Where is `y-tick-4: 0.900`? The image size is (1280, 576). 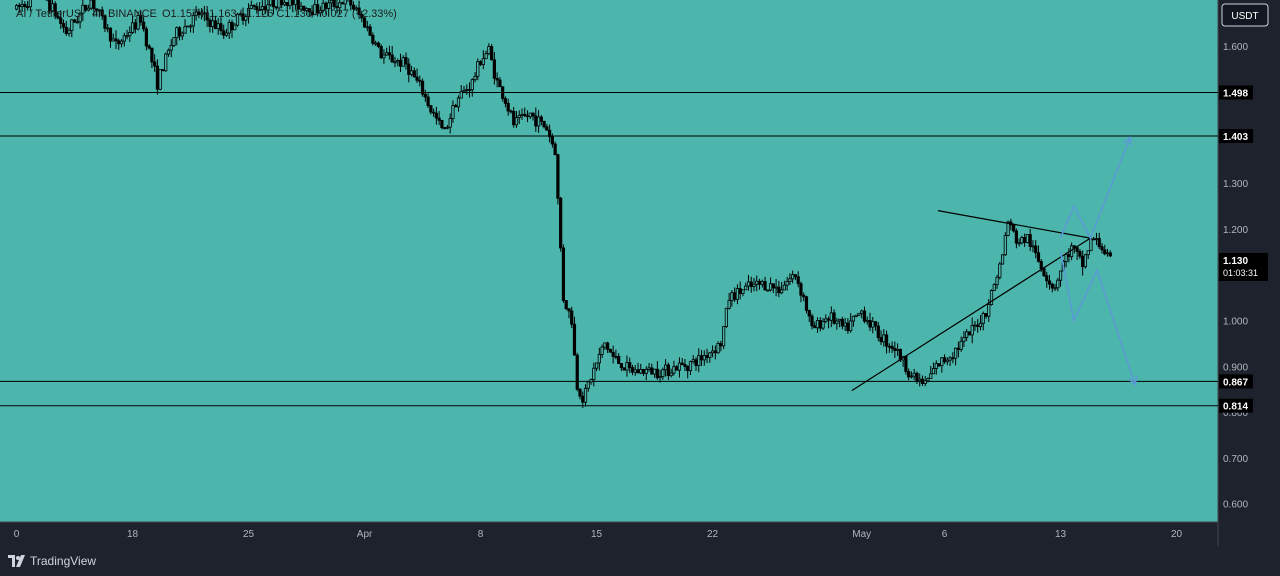 y-tick-4: 0.900 is located at coordinates (1235, 367).